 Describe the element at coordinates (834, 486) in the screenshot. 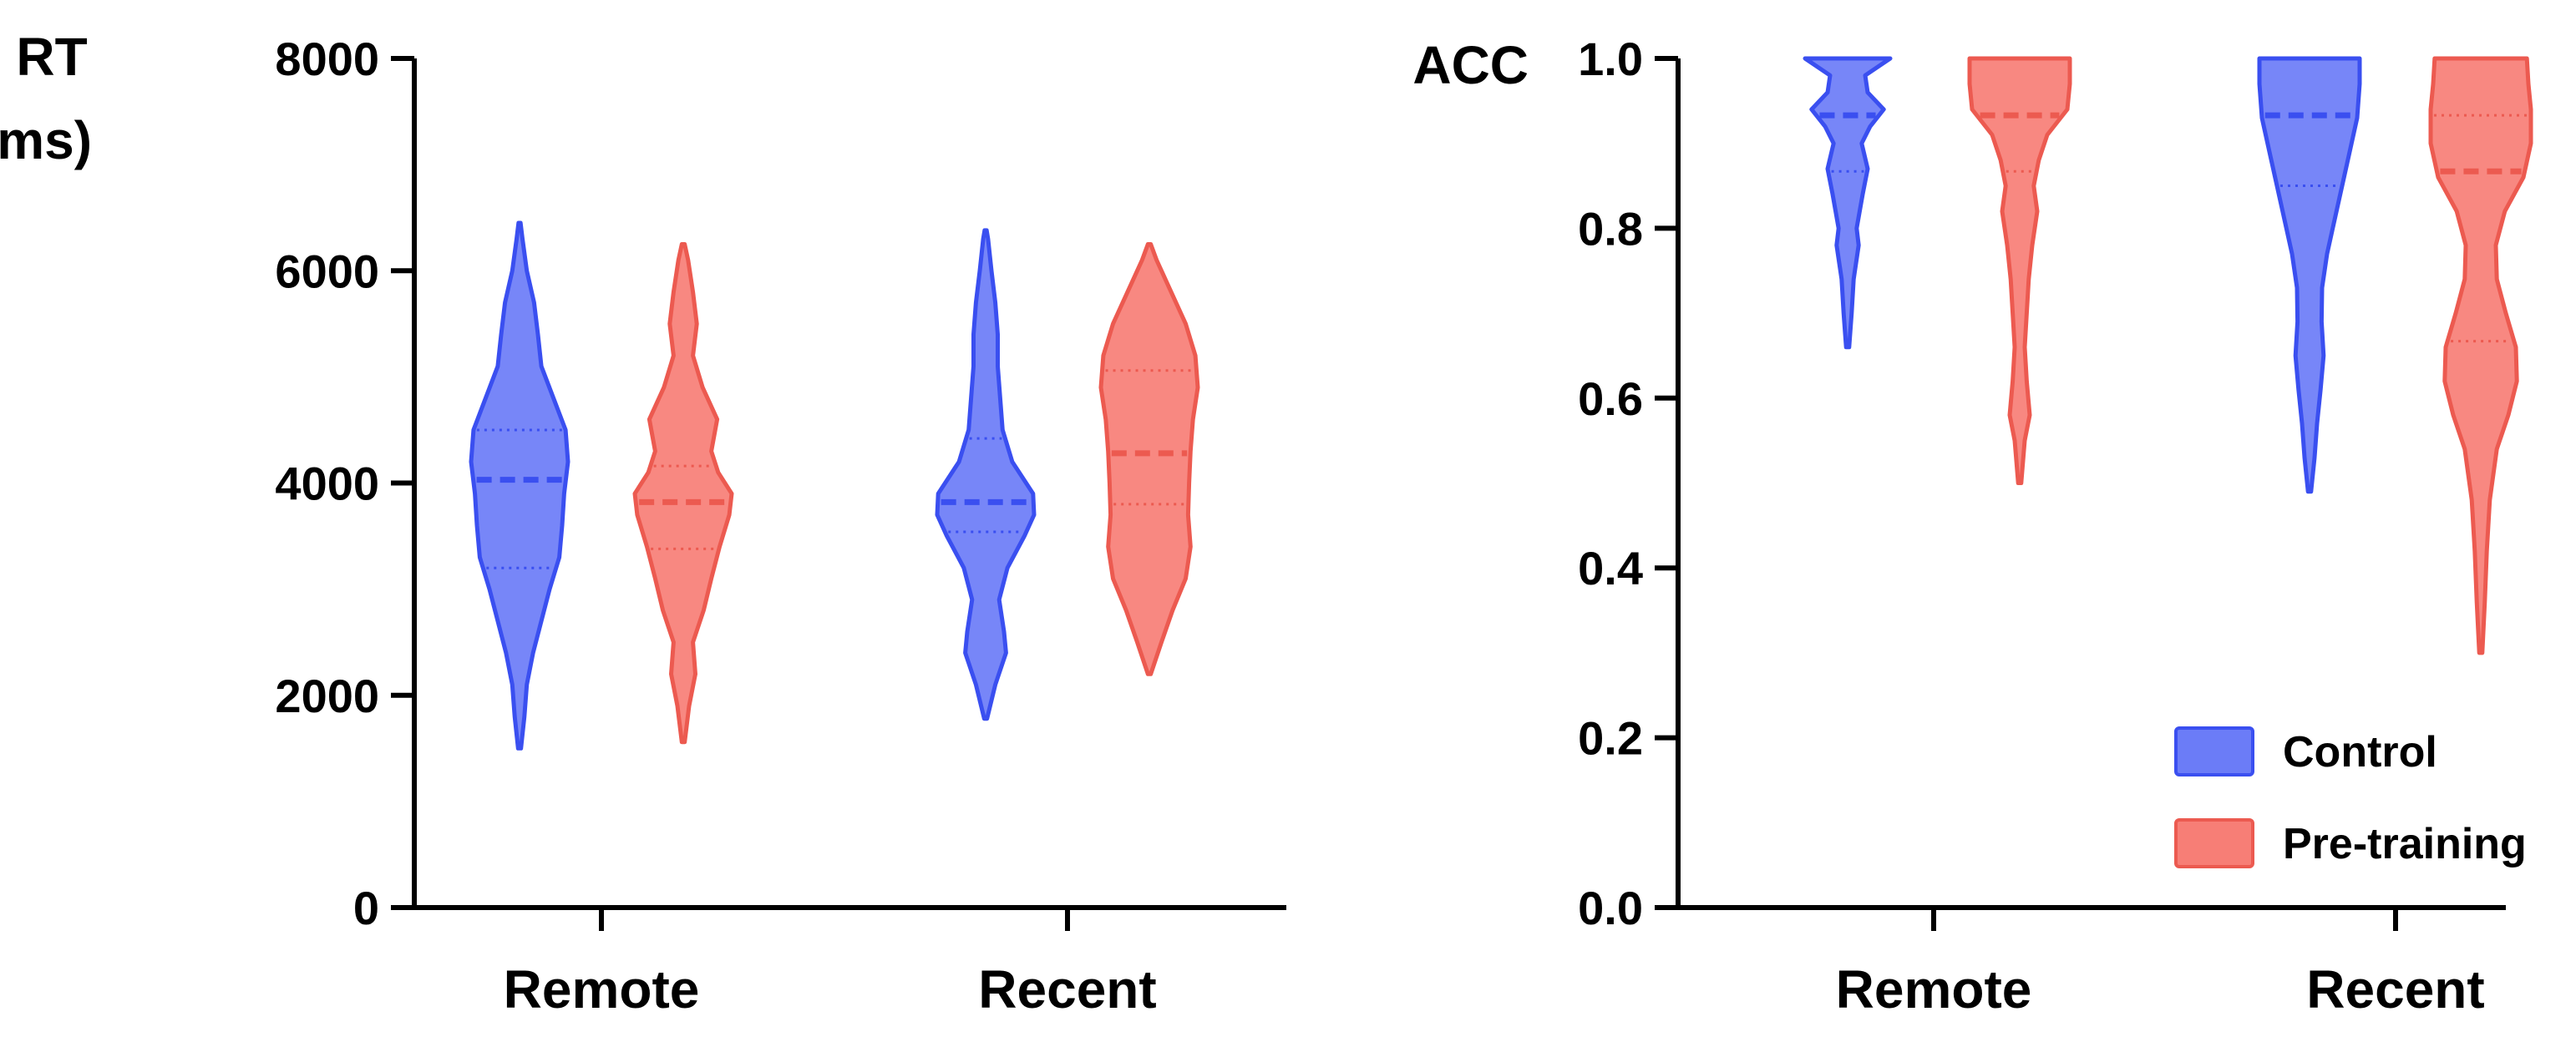

I see `rt-violins-group` at that location.